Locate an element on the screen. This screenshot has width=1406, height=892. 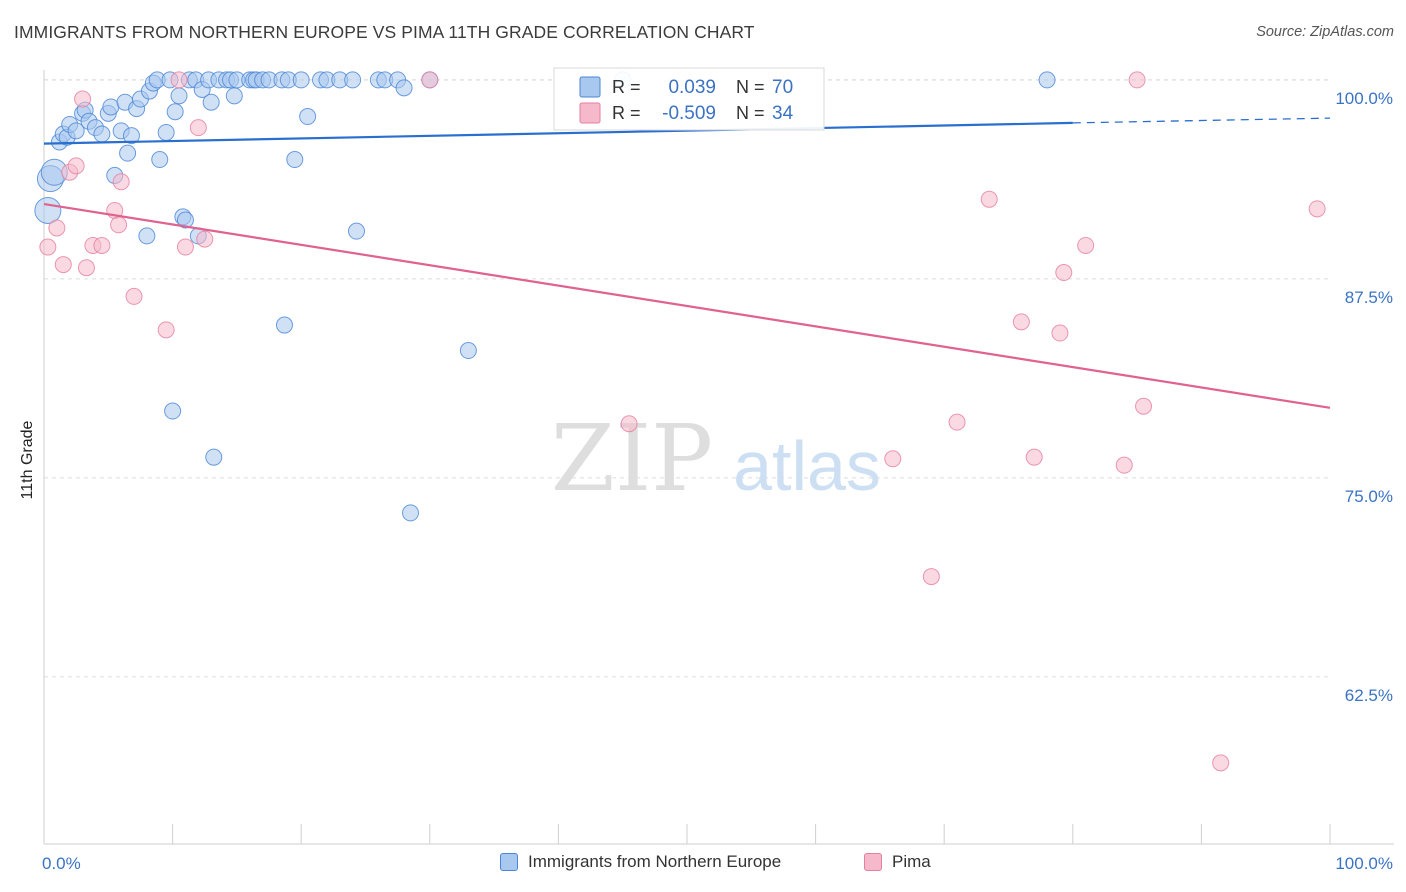
y-axis-label: 11th Grade is located at coordinates (27, 460).